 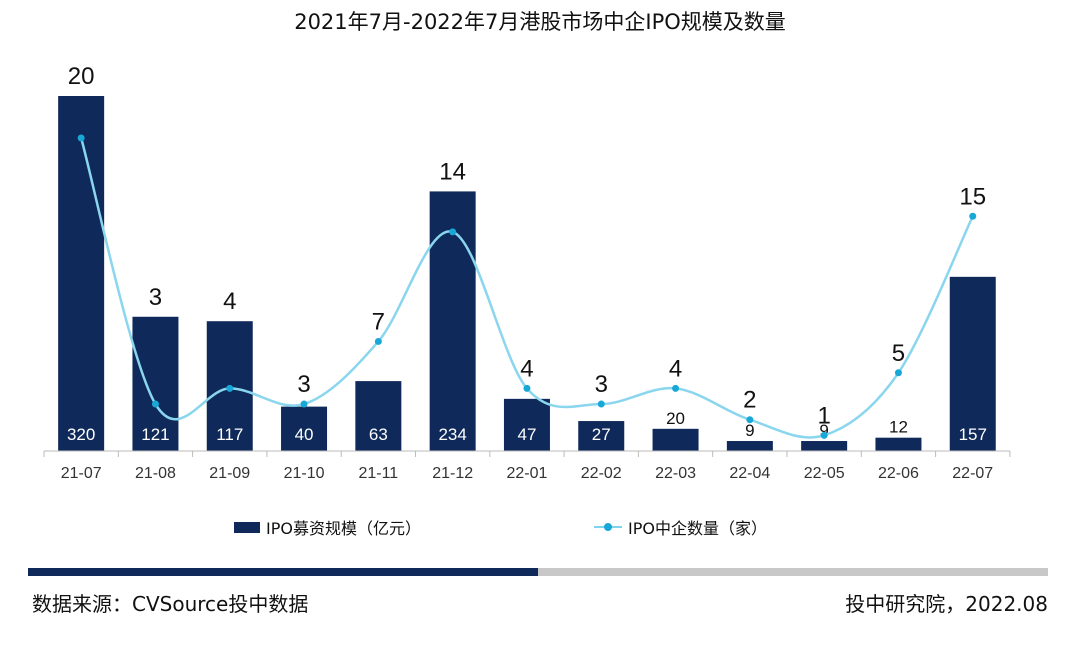 I want to click on x-axis-ticks, so click(x=527, y=454).